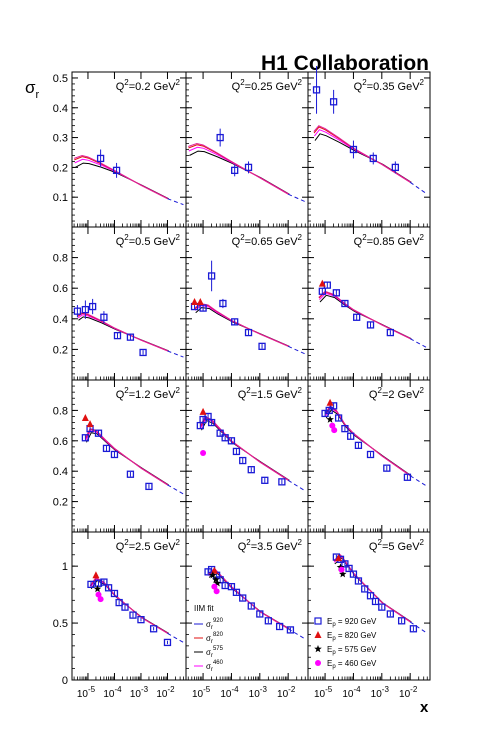  What do you see at coordinates (152, 242) in the screenshot?
I see `q2-value: =0.5 GeV` at bounding box center [152, 242].